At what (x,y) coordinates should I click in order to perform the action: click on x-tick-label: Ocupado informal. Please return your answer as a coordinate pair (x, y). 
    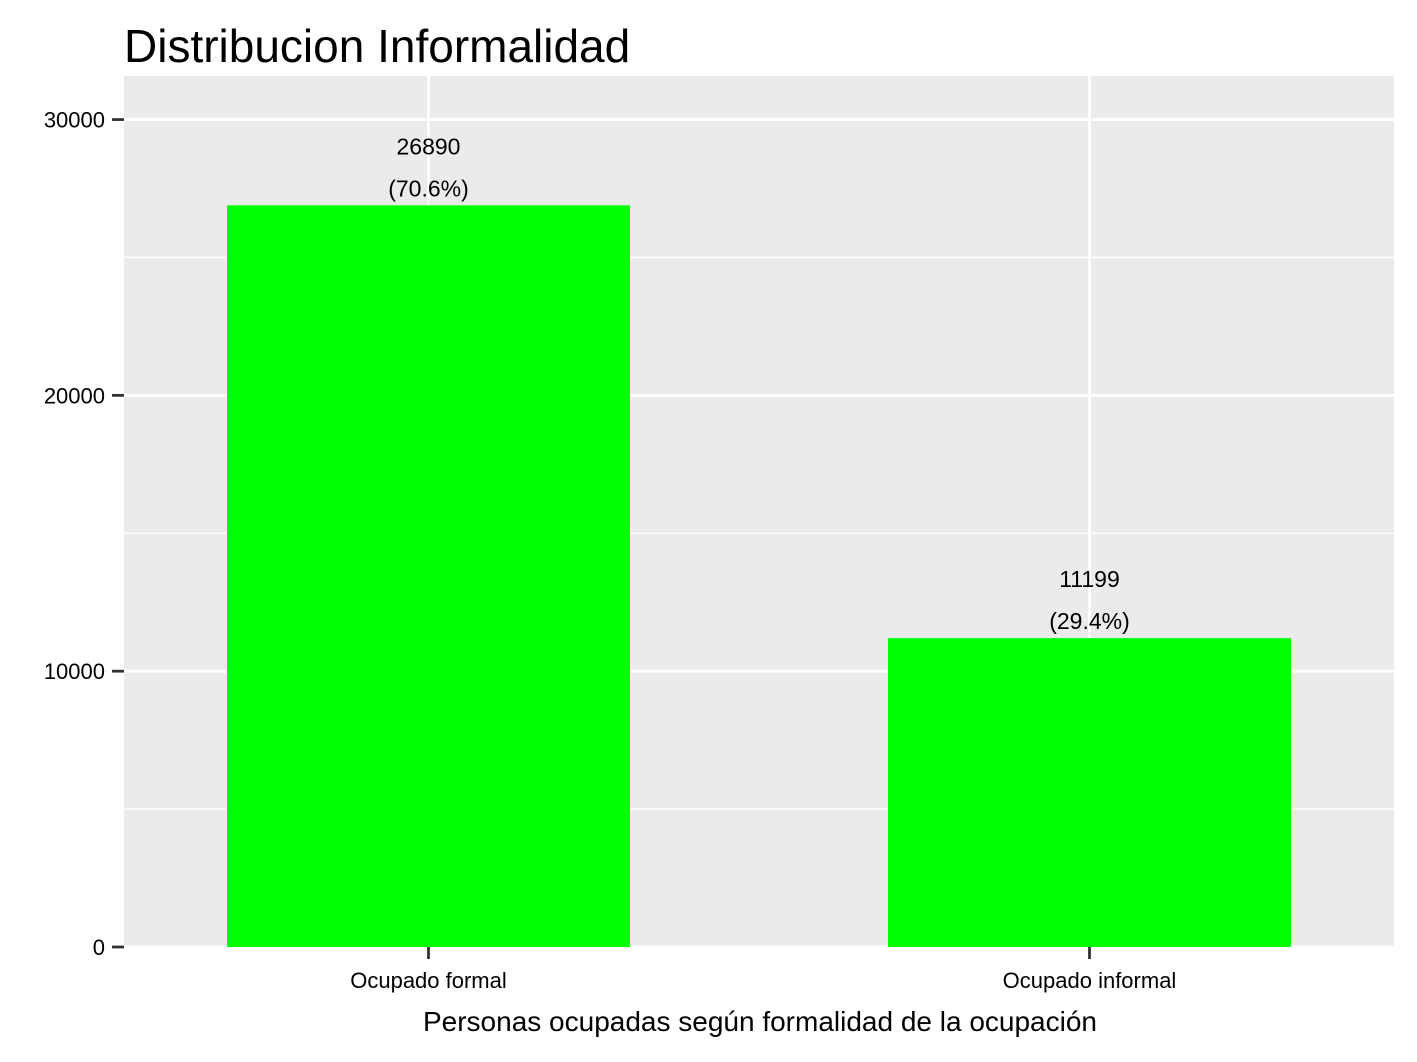
    Looking at the image, I should click on (1090, 980).